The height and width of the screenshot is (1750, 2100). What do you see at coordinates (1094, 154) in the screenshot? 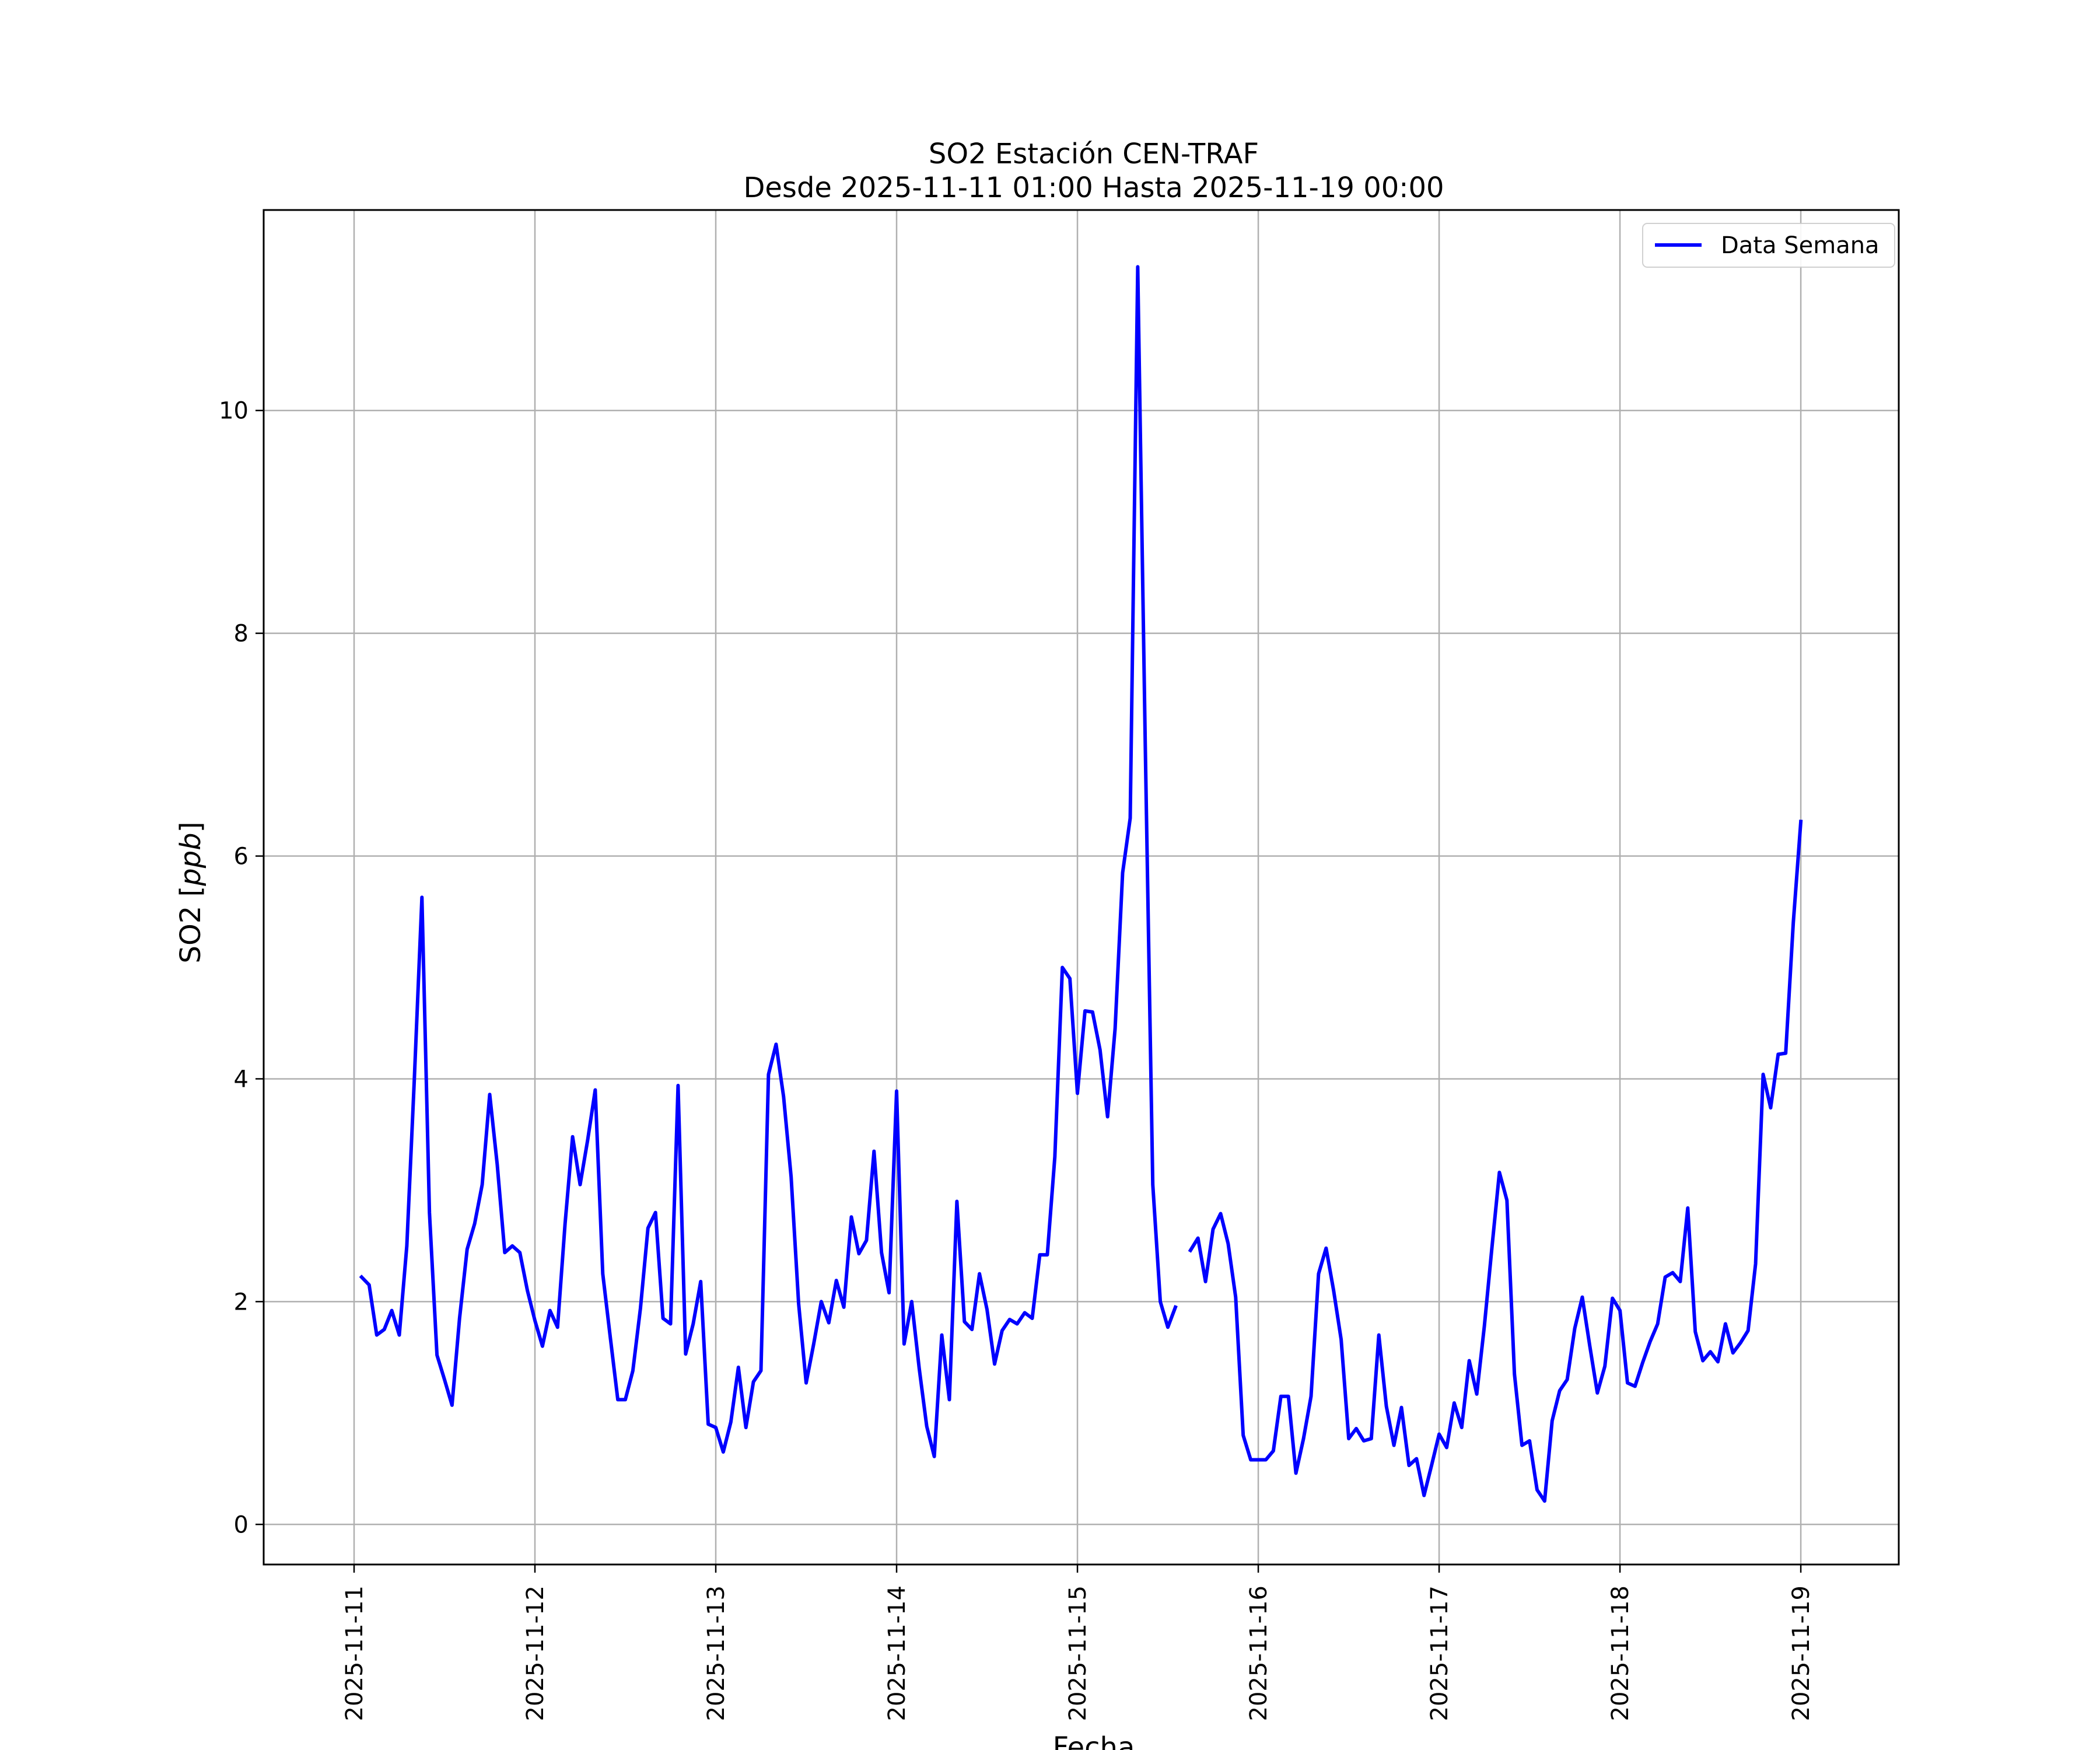
I see `chart-title: SO2 Estación CEN-TRAF` at bounding box center [1094, 154].